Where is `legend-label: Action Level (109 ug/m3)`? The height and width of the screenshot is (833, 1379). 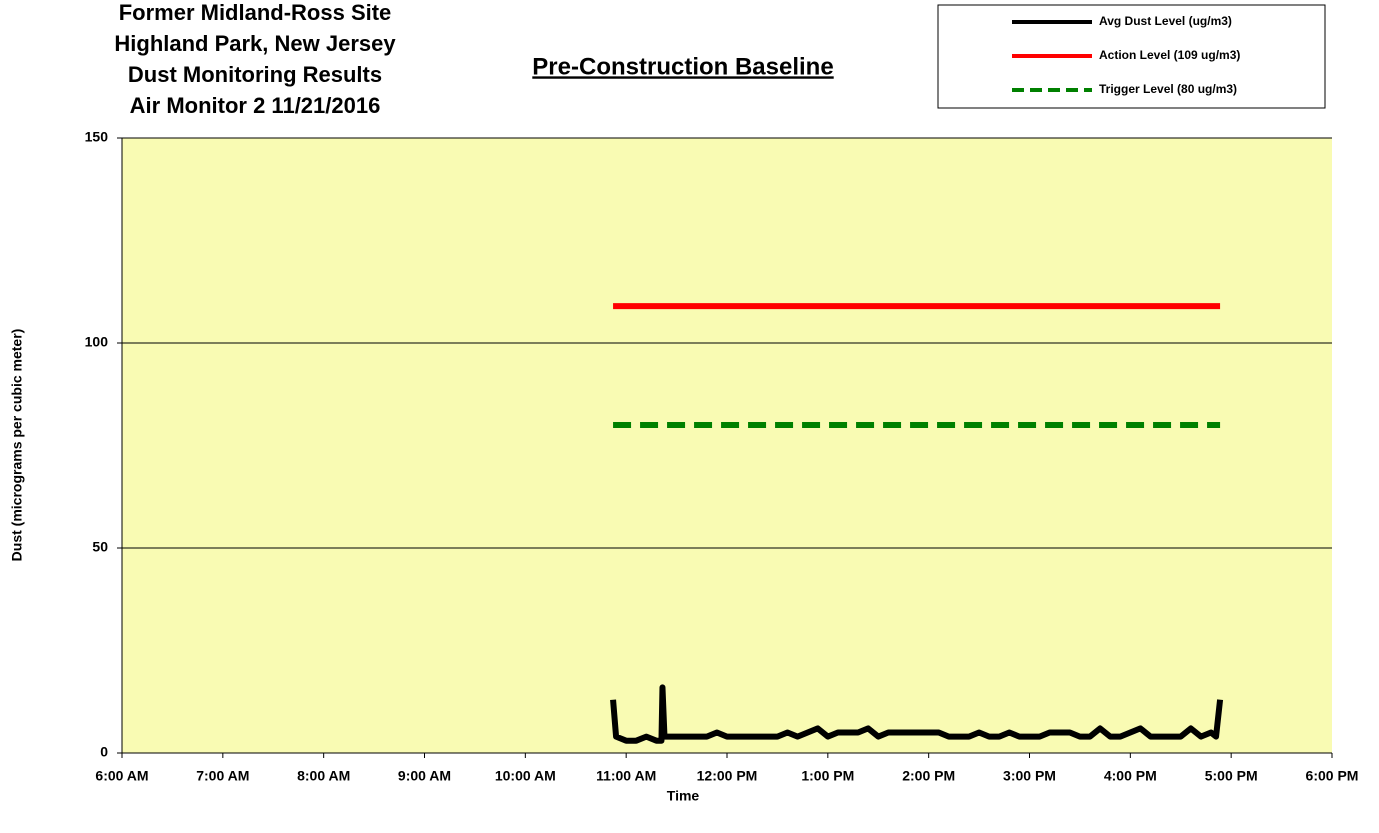 legend-label: Action Level (109 ug/m3) is located at coordinates (1169, 55).